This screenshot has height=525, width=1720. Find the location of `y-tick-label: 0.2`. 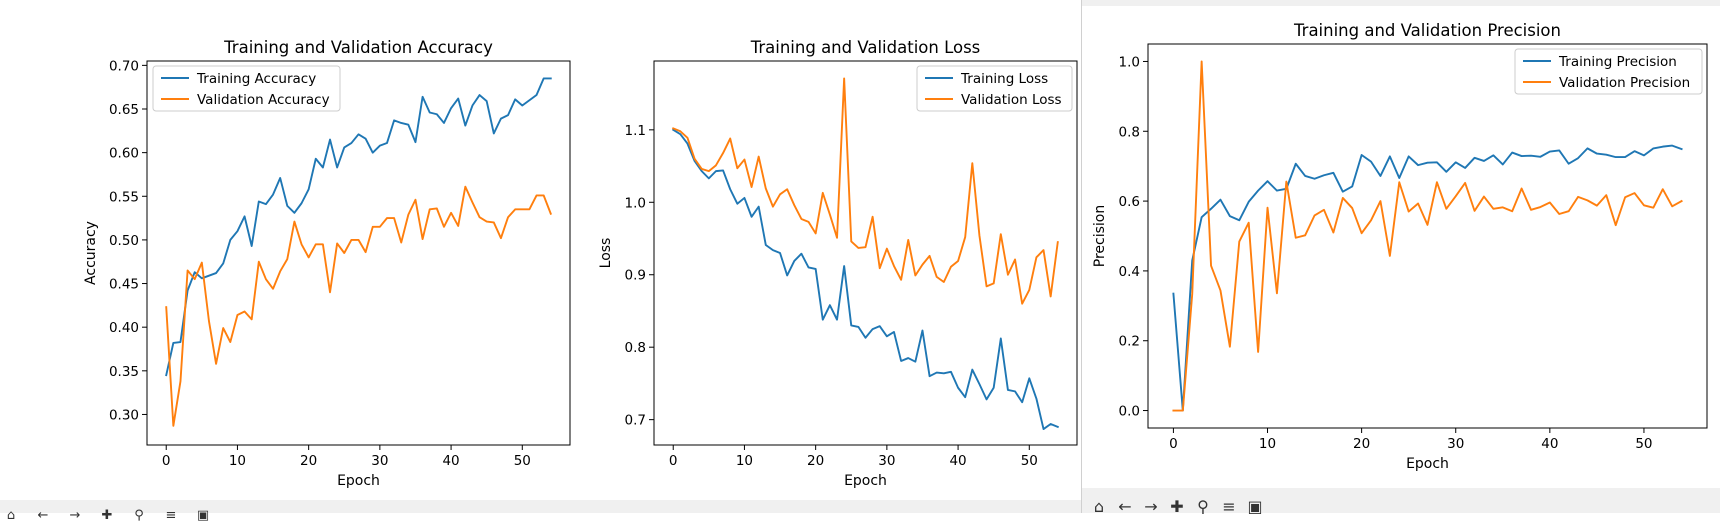

y-tick-label: 0.2 is located at coordinates (1129, 342).